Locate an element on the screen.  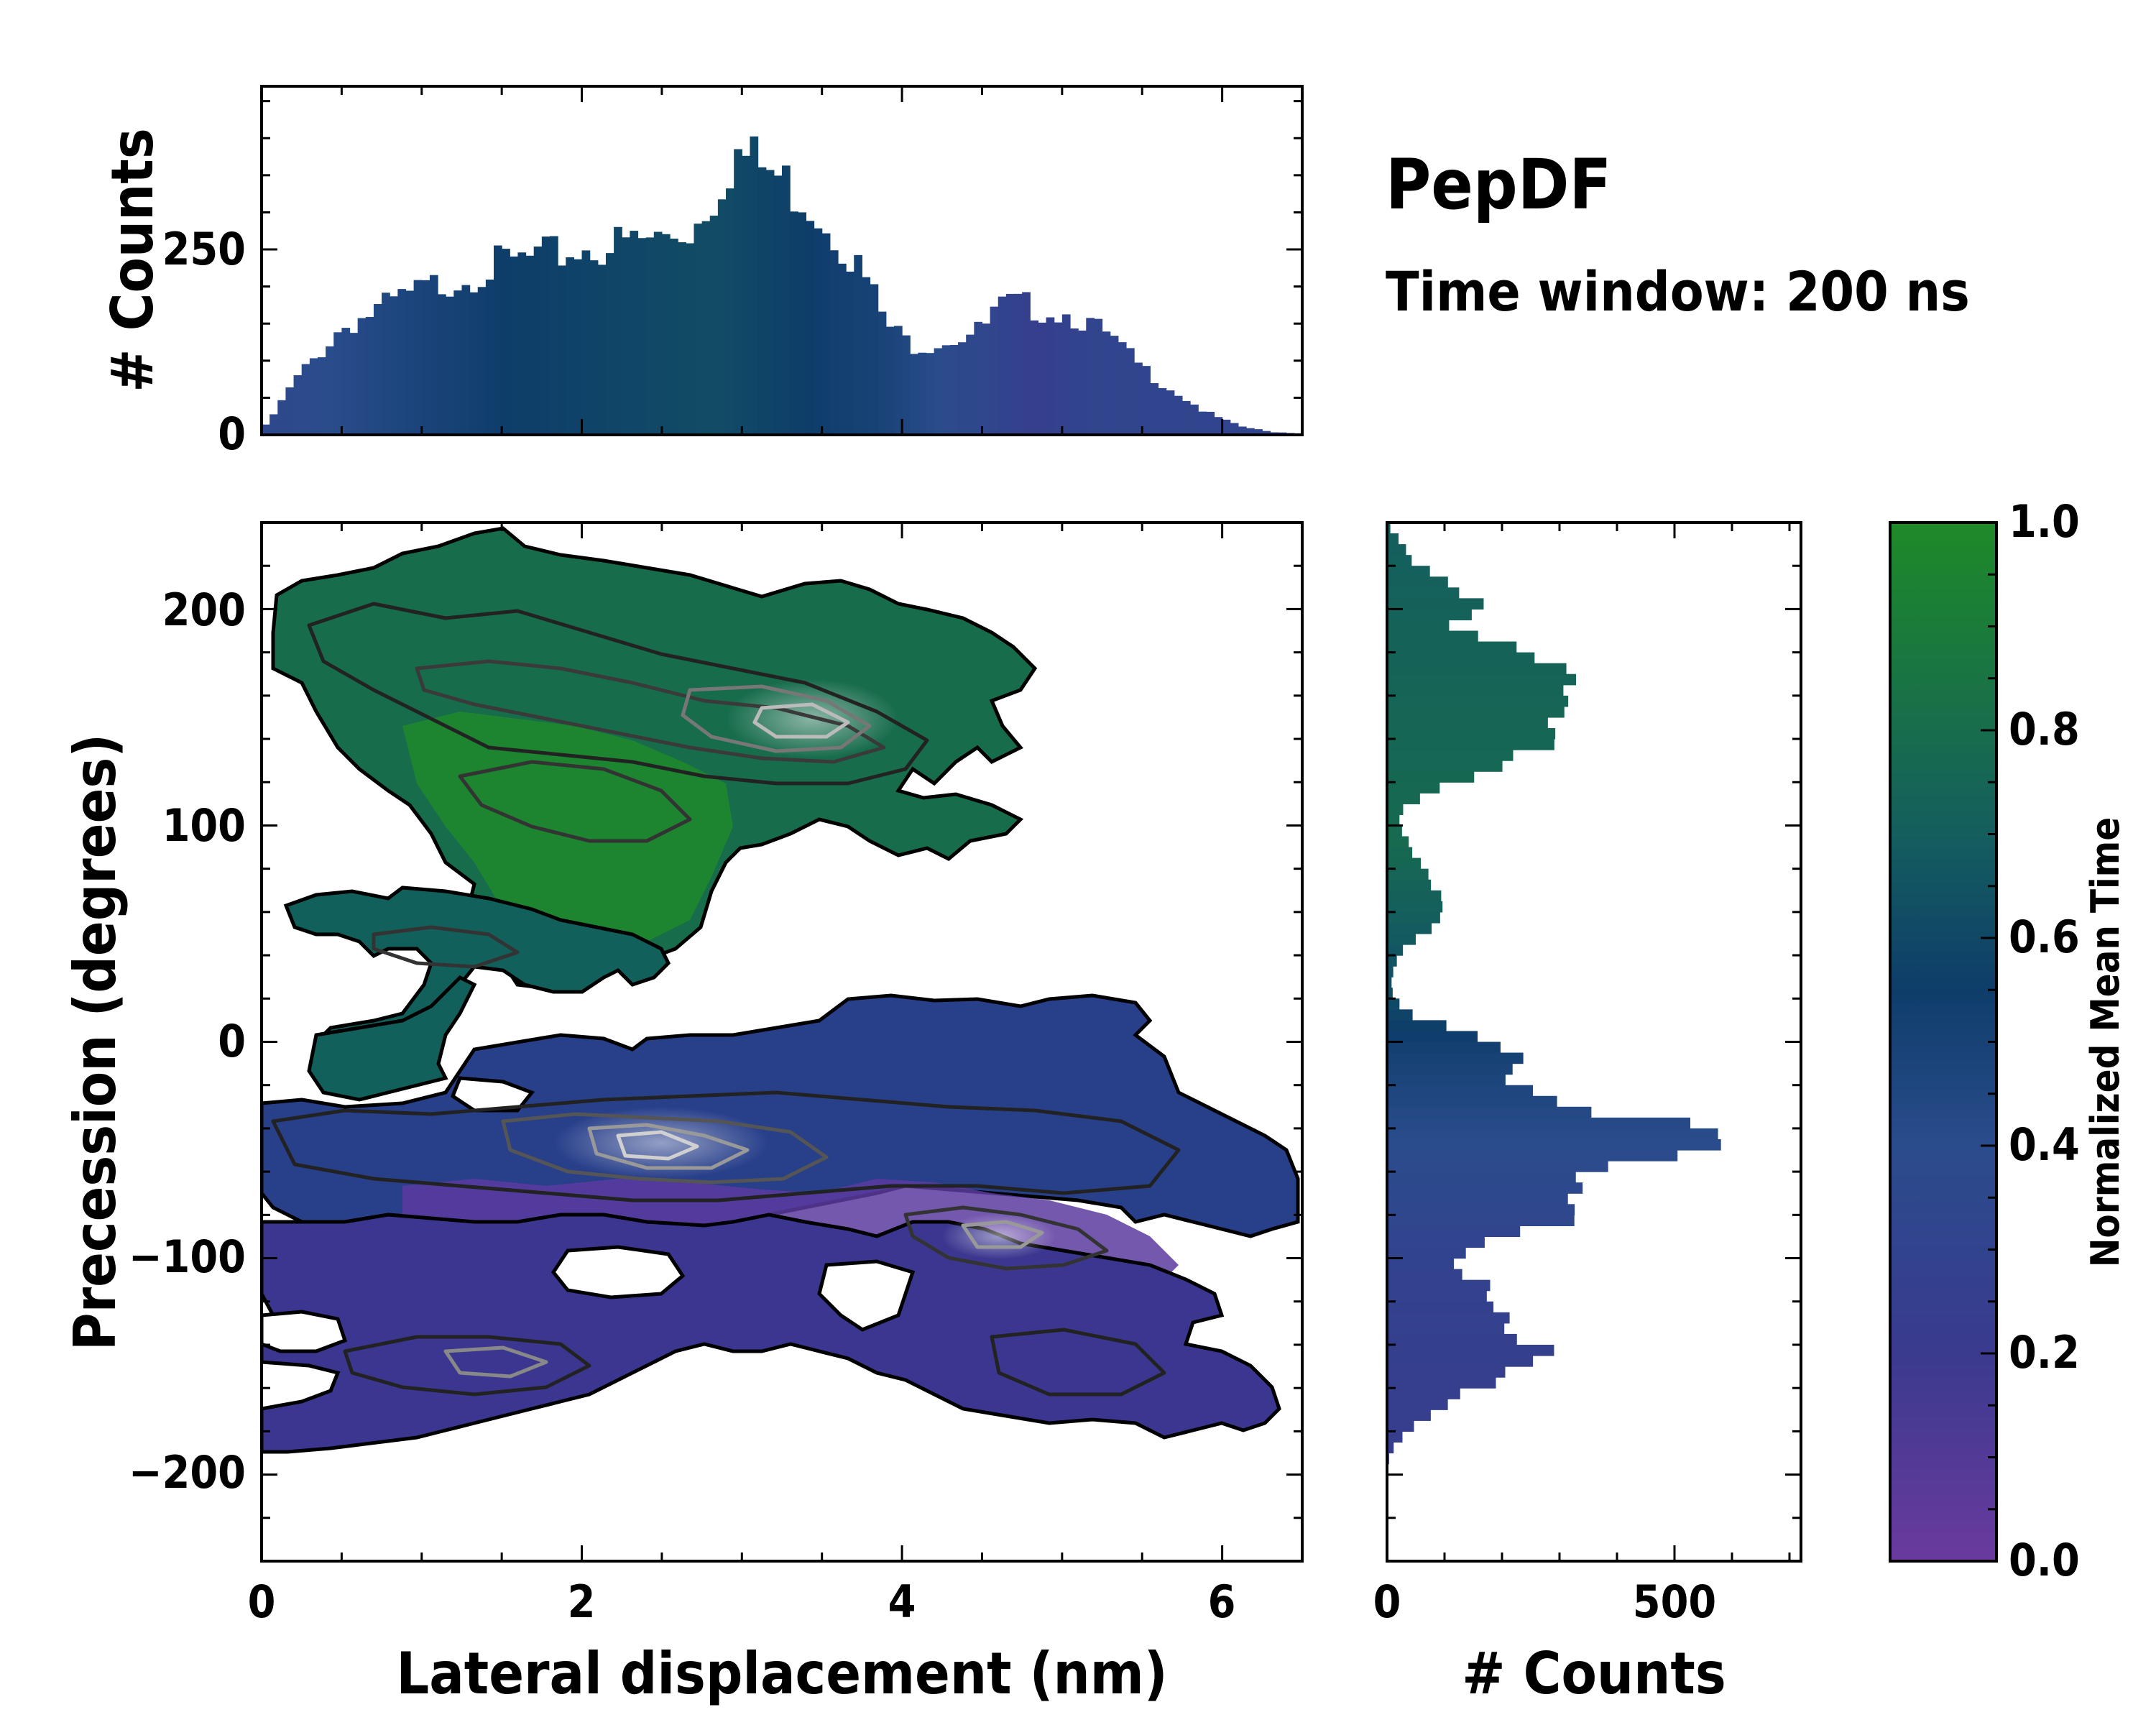
top-histogram: 250 0 # Counts is located at coordinates (701, 272).